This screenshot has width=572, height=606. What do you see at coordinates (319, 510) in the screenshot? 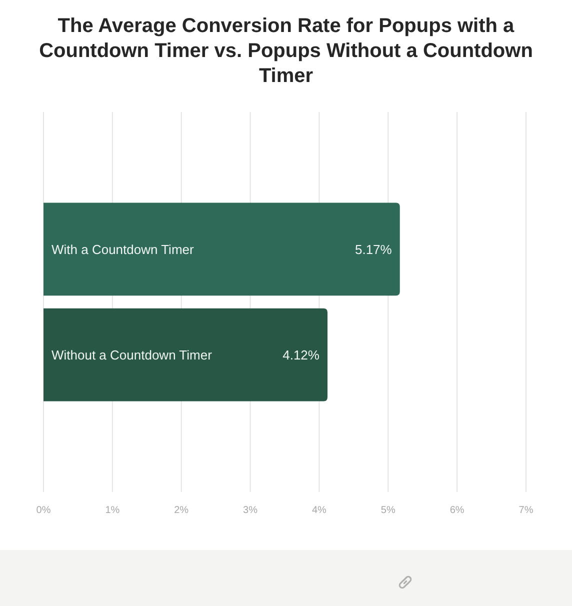
I see `x-tick-label: 4%` at bounding box center [319, 510].